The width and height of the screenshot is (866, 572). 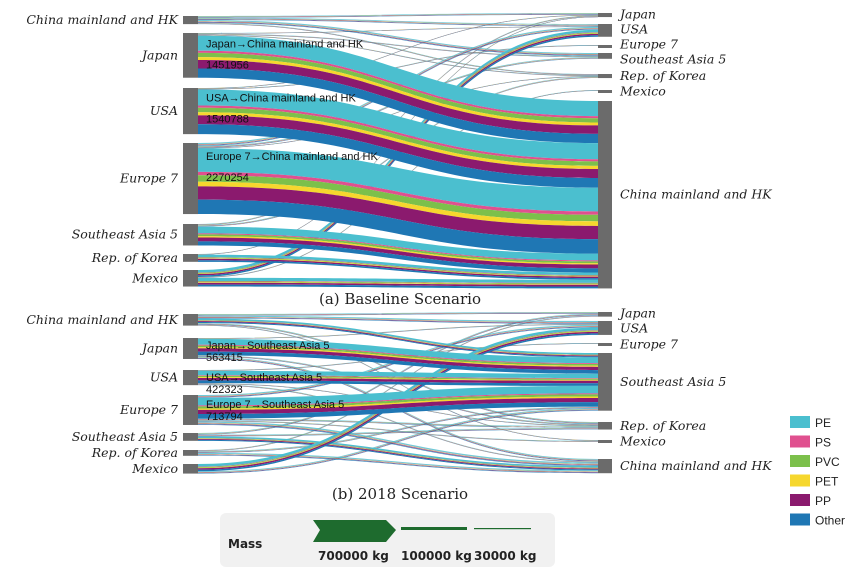 I want to click on flow-label: Europe 7→China mainland and HK, so click(x=292, y=157).